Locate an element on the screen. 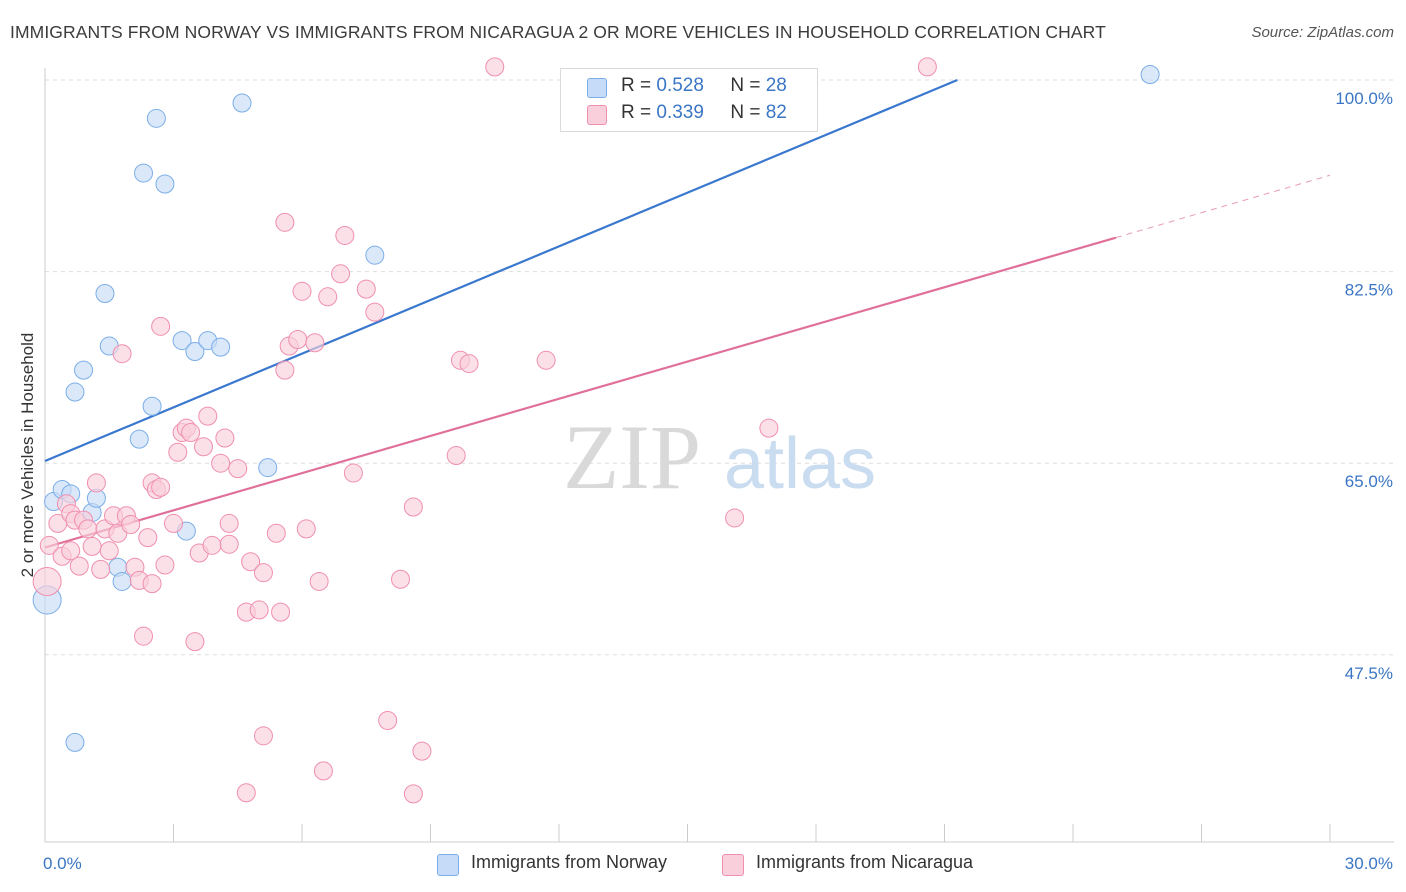 Image resolution: width=1406 pixels, height=892 pixels. norway-legend-swatch is located at coordinates (448, 865).